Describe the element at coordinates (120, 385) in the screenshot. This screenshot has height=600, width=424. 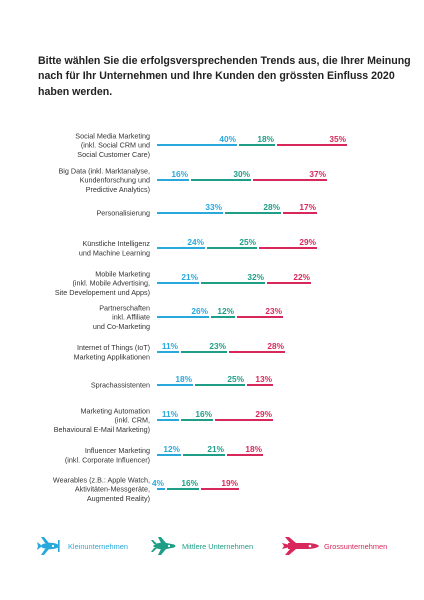
I see `category-label: Sprachassistenten` at that location.